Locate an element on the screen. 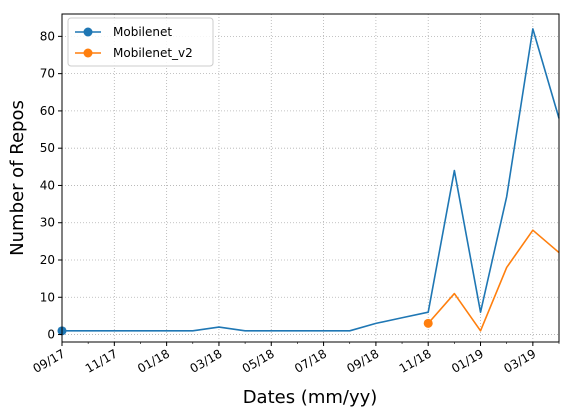 The image size is (572, 417). legend: Mobilenet Mobilenet_v2 is located at coordinates (140, 42).